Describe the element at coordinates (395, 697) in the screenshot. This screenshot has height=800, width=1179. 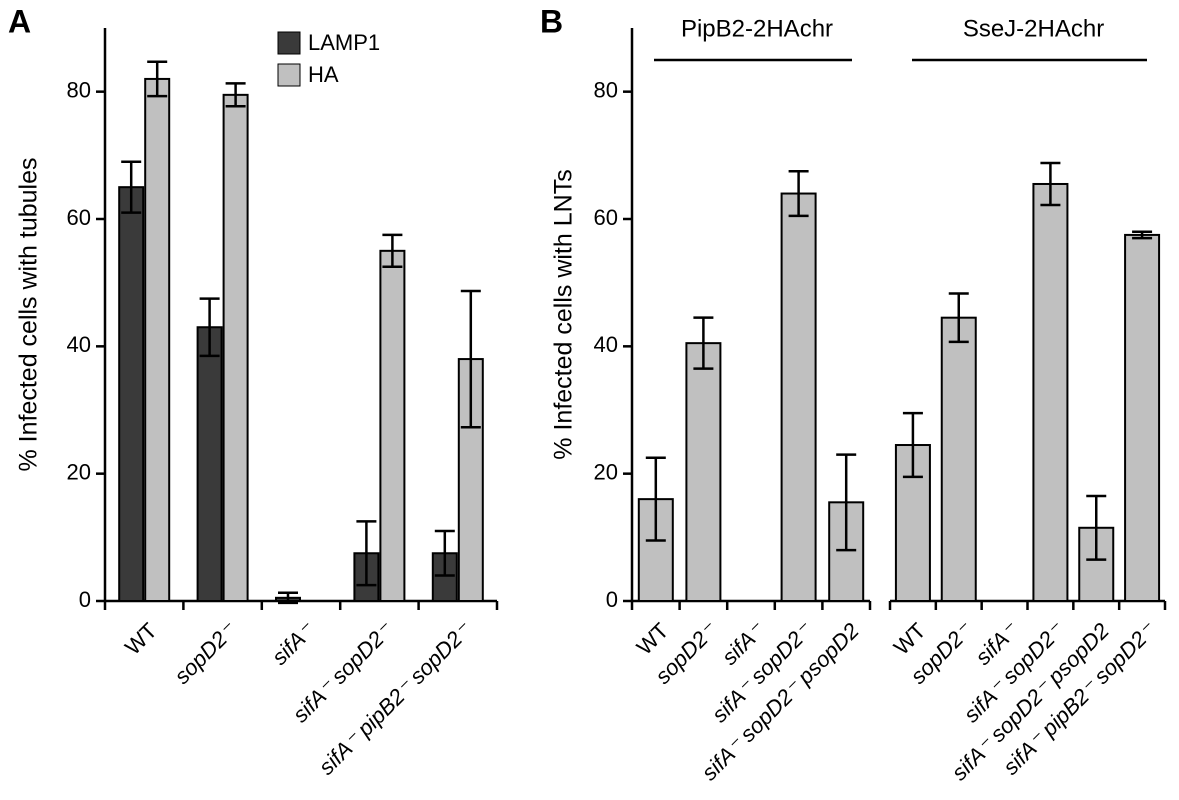
I see `x-tick-label: sifA⁻ pipB2⁻ sopD2⁻` at that location.